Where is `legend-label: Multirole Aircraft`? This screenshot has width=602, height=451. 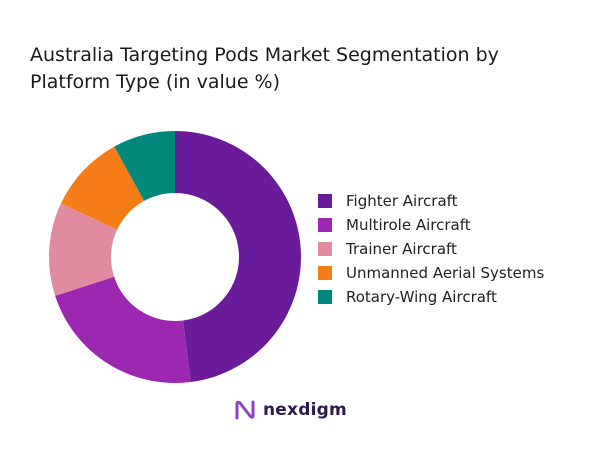
legend-label: Multirole Aircraft is located at coordinates (408, 225).